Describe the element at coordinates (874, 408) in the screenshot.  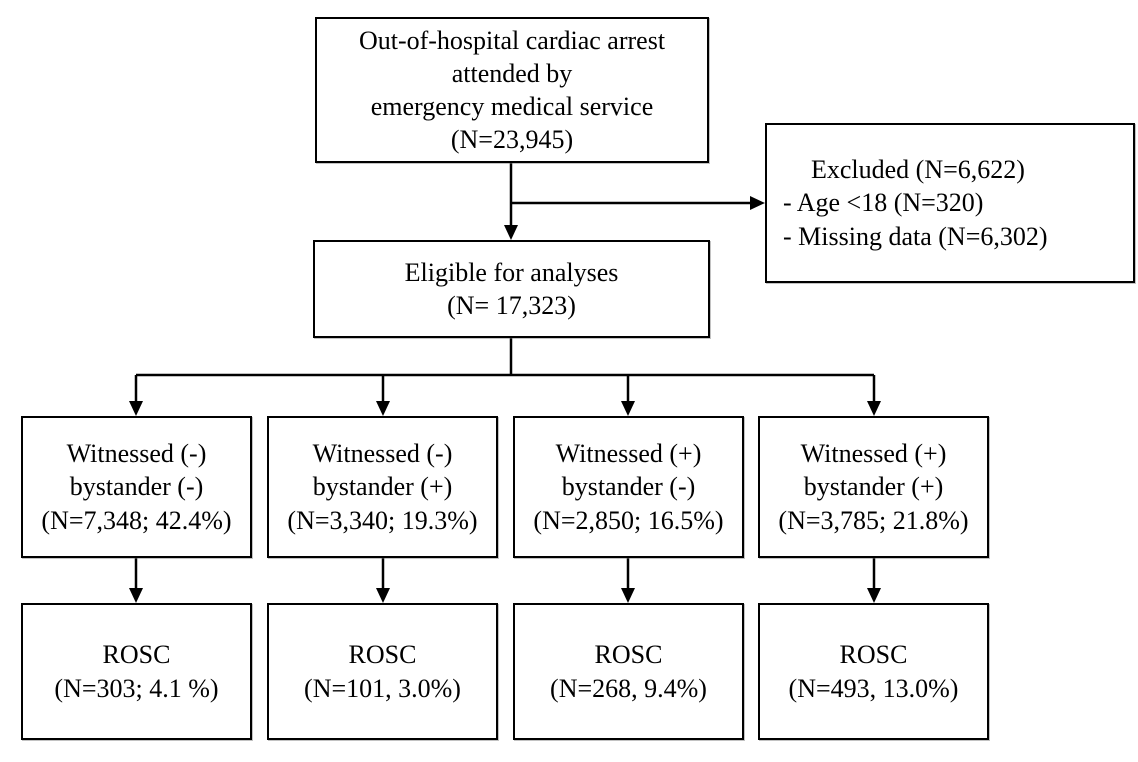
I see `arrowhead-group-4-icon` at that location.